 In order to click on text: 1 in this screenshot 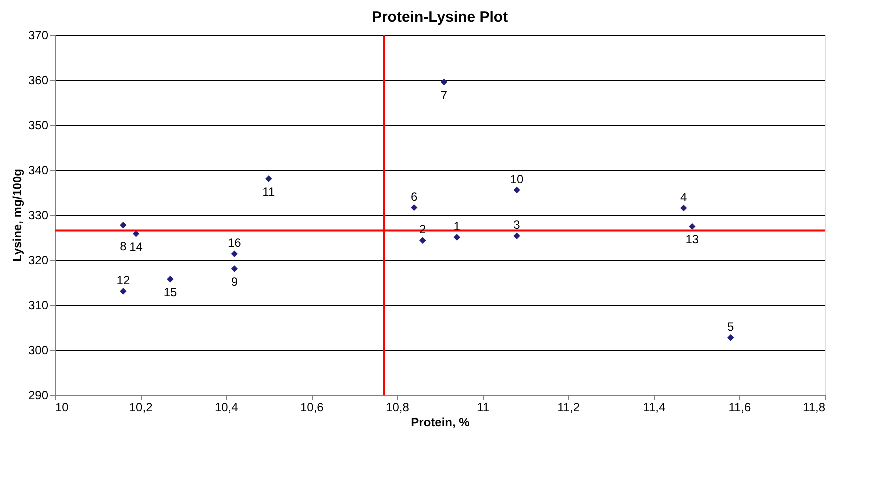, I will do `click(457, 227)`.